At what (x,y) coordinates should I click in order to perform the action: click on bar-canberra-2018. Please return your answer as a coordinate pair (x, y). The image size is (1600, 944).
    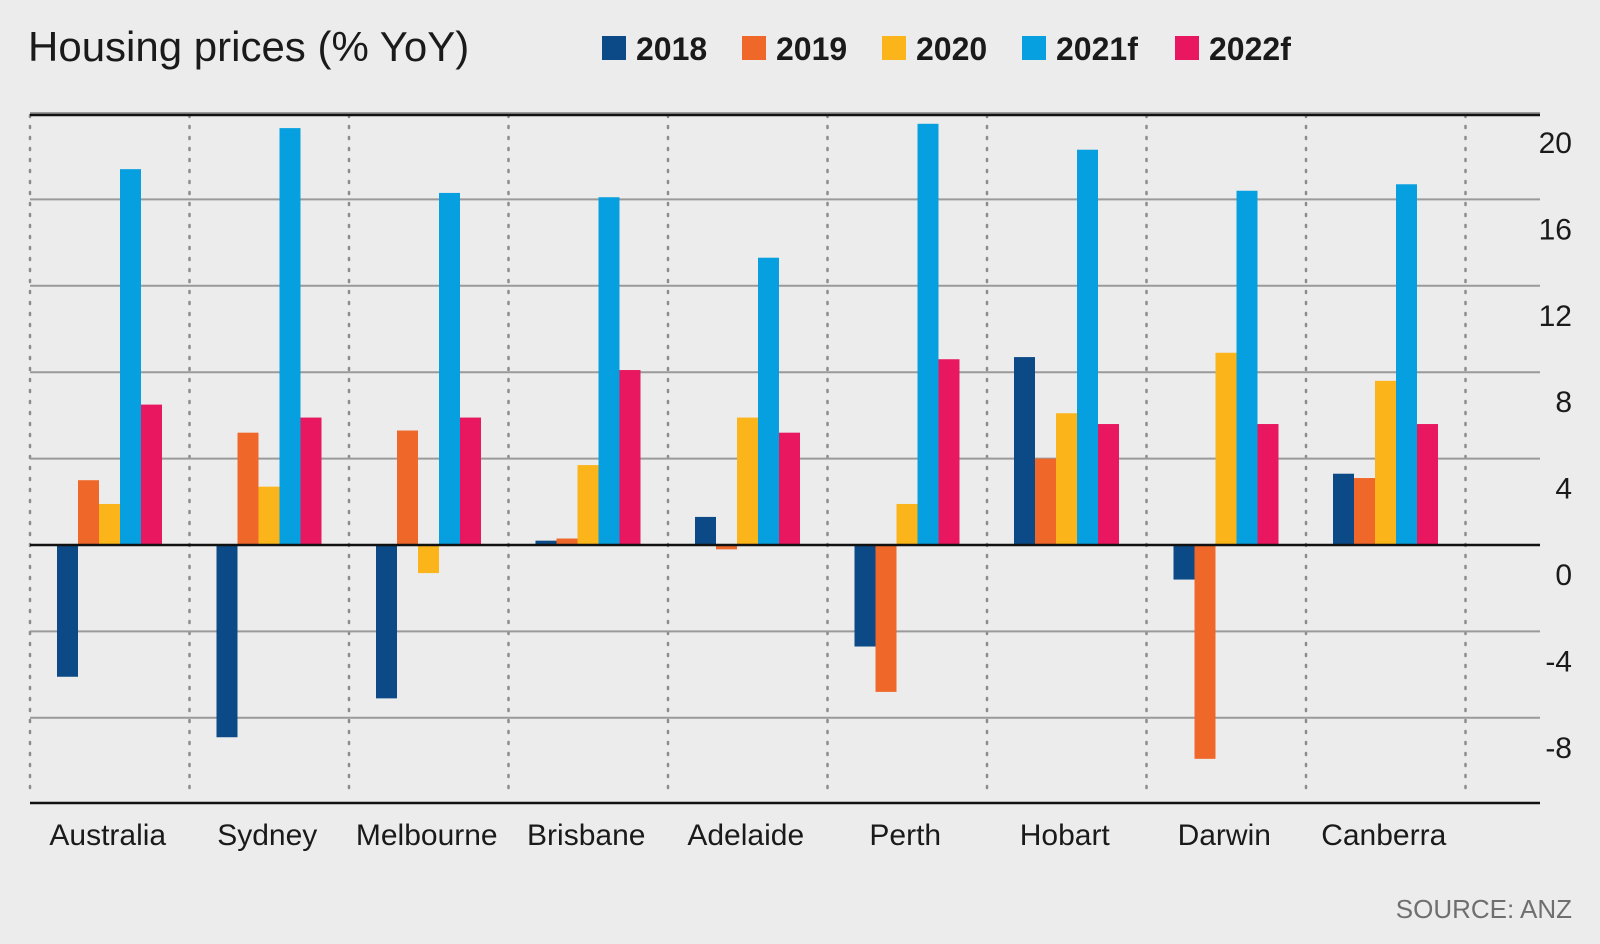
    Looking at the image, I should click on (1343, 509).